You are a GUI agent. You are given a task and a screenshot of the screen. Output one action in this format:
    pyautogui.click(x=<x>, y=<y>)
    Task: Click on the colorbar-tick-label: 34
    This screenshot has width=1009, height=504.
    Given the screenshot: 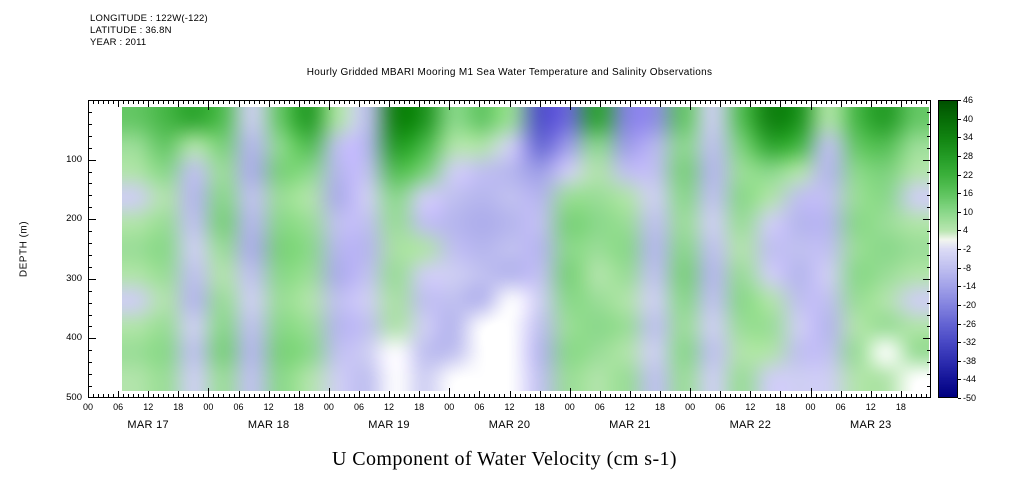 What is the action you would take?
    pyautogui.click(x=968, y=137)
    